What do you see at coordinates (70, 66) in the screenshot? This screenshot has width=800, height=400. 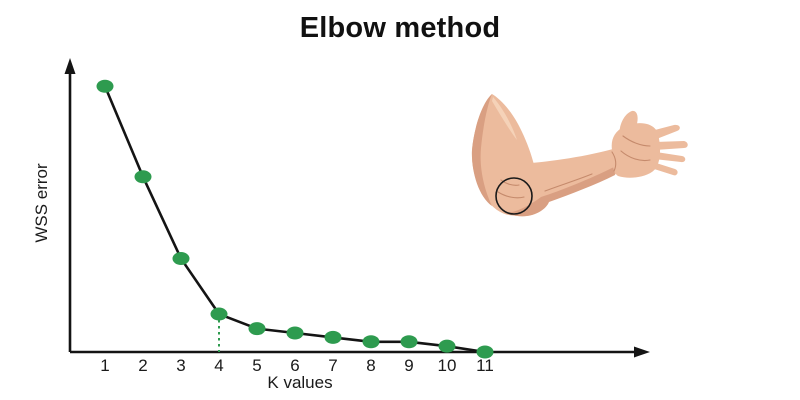 I see `y-axis-arrow-icon` at bounding box center [70, 66].